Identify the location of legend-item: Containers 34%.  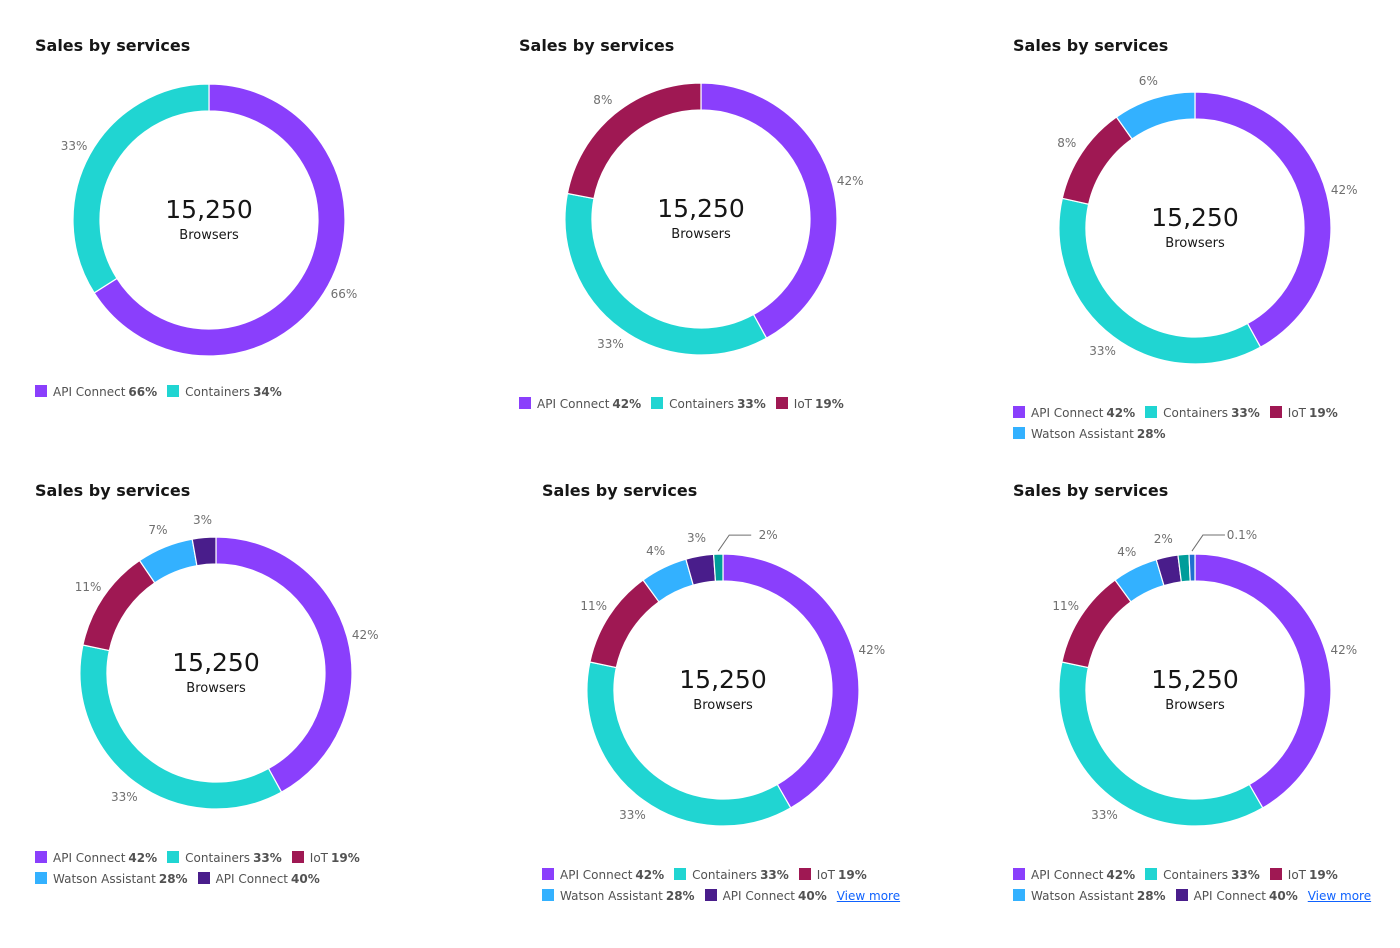
(224, 392).